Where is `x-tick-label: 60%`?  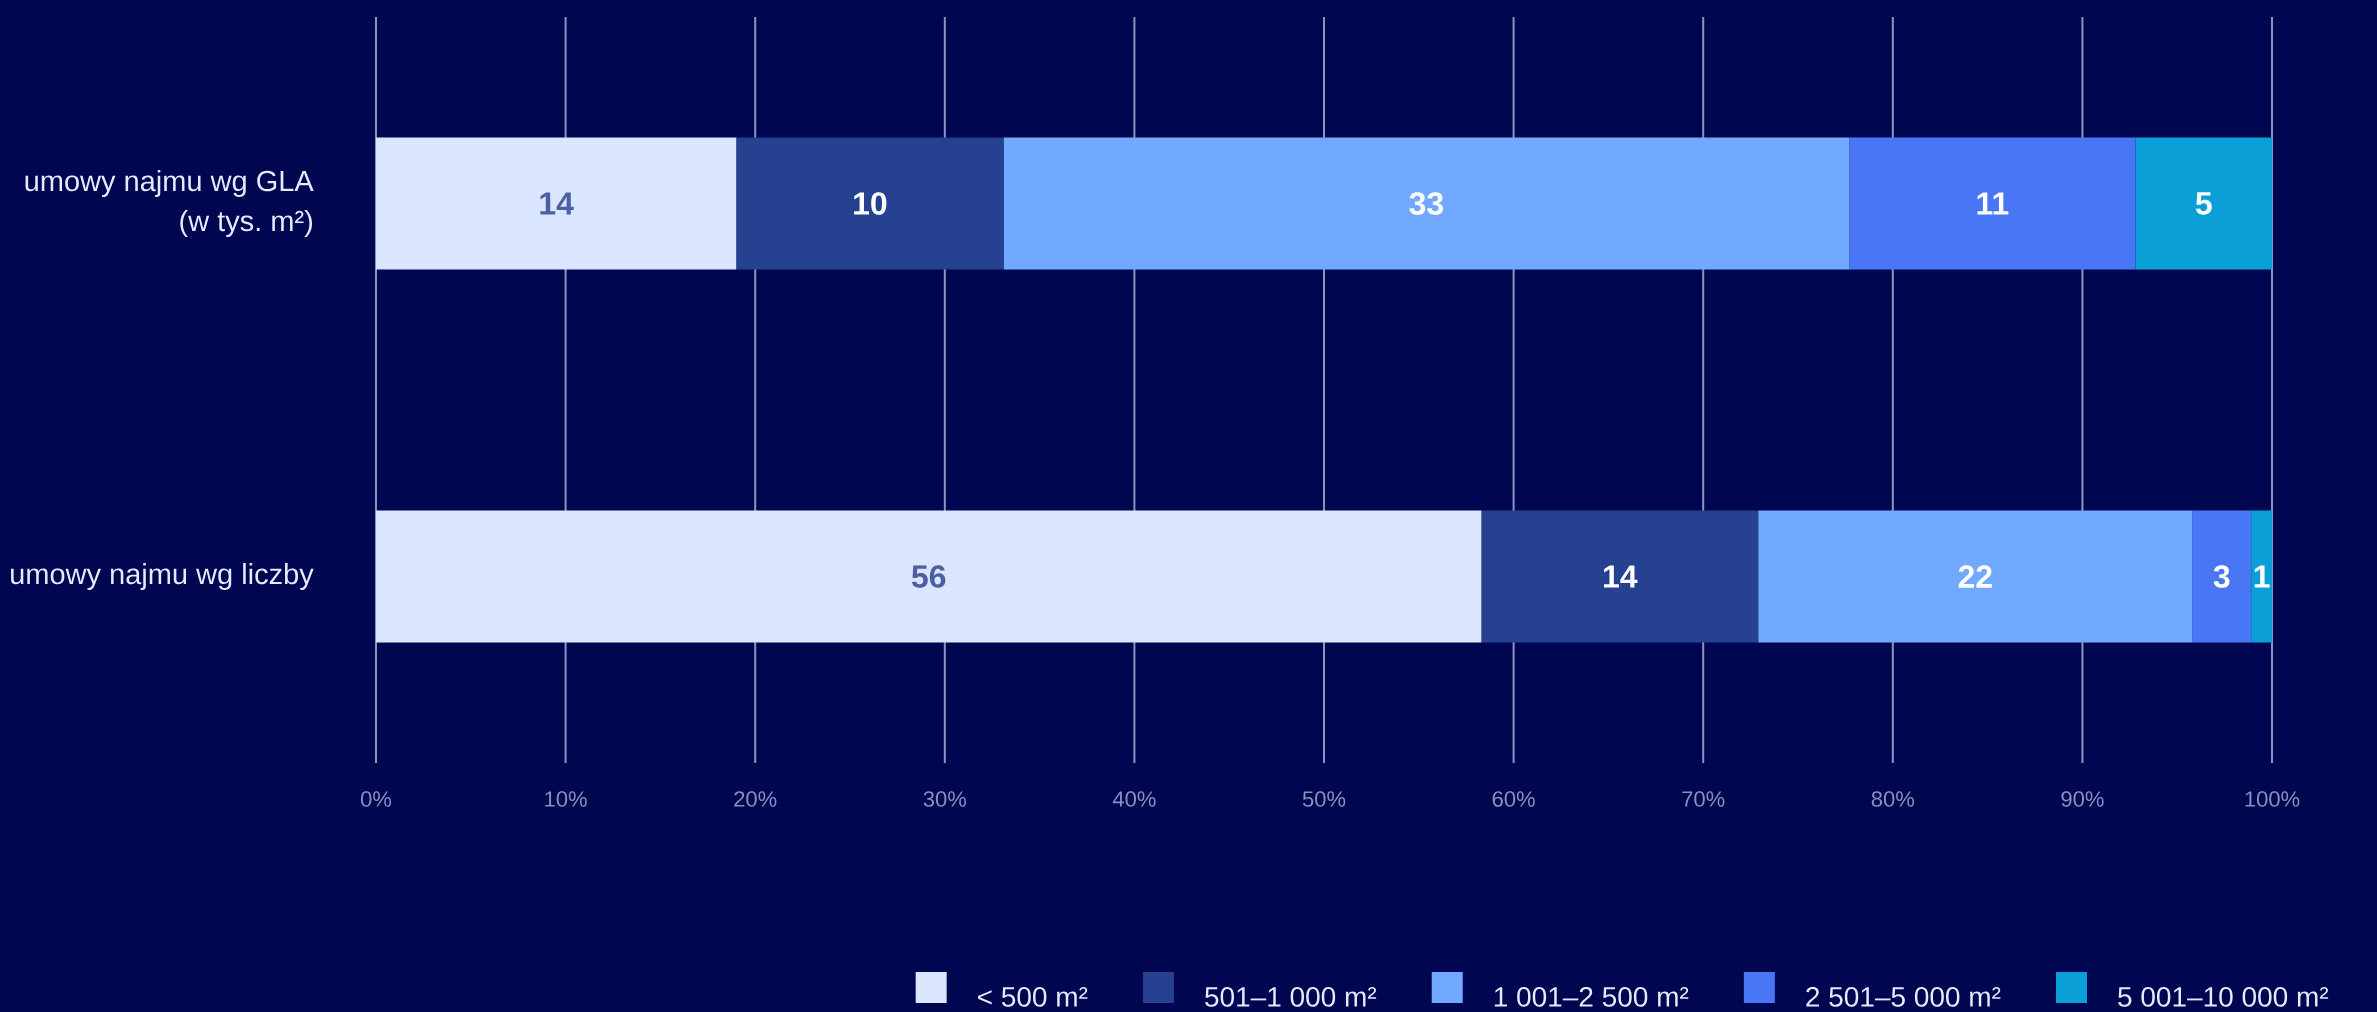
x-tick-label: 60% is located at coordinates (1513, 799).